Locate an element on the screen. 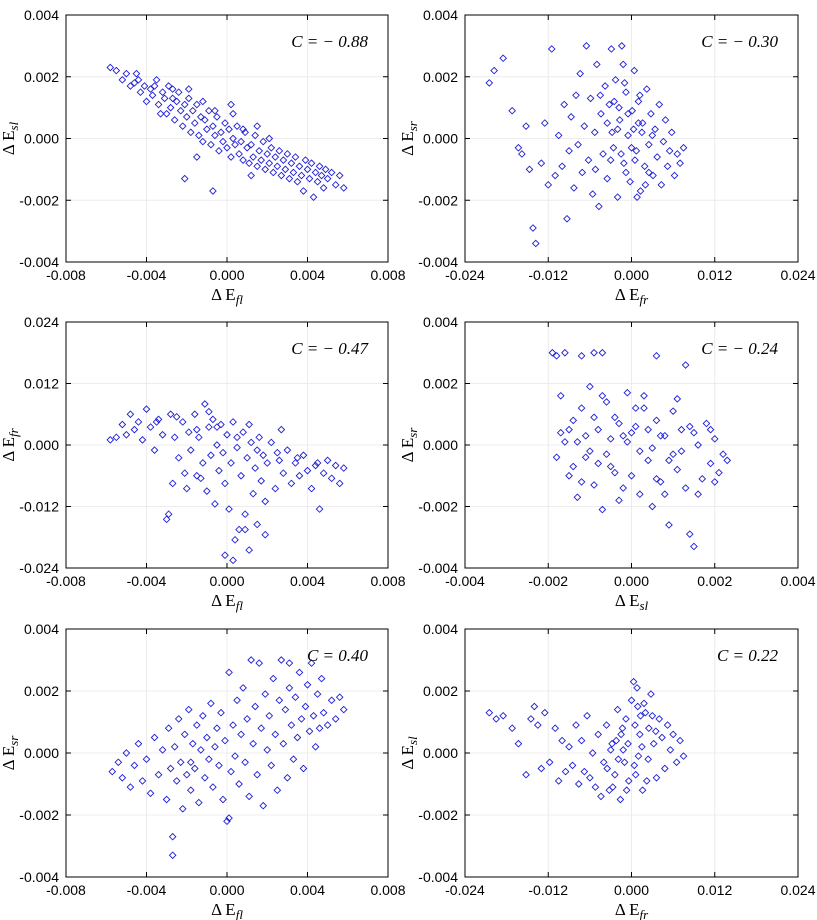 This screenshot has height=920, width=817. x-axis-label-subscript: sl is located at coordinates (643, 605).